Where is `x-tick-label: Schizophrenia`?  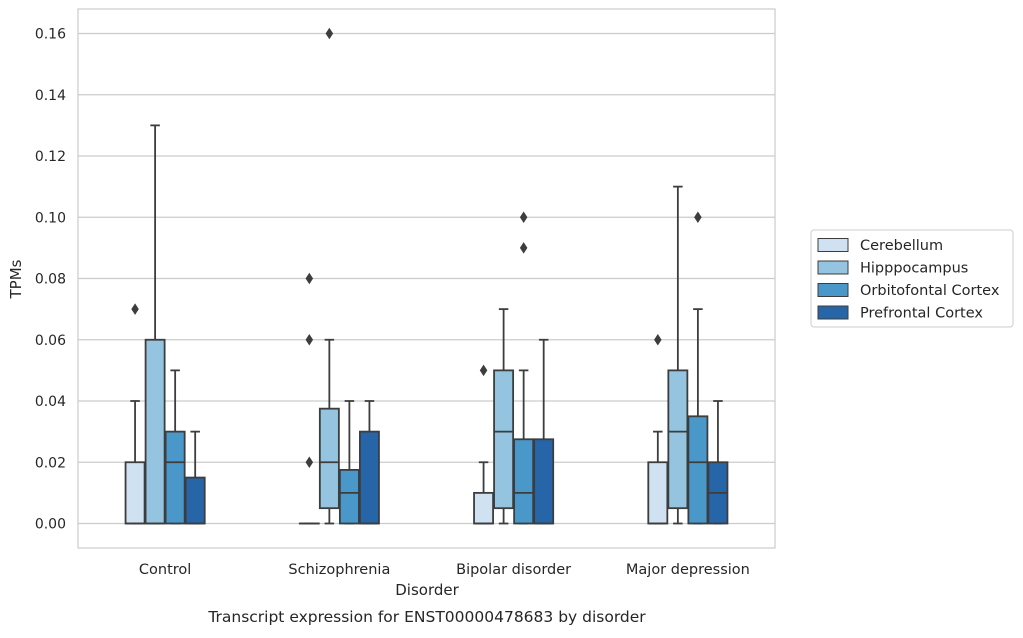 x-tick-label: Schizophrenia is located at coordinates (339, 570).